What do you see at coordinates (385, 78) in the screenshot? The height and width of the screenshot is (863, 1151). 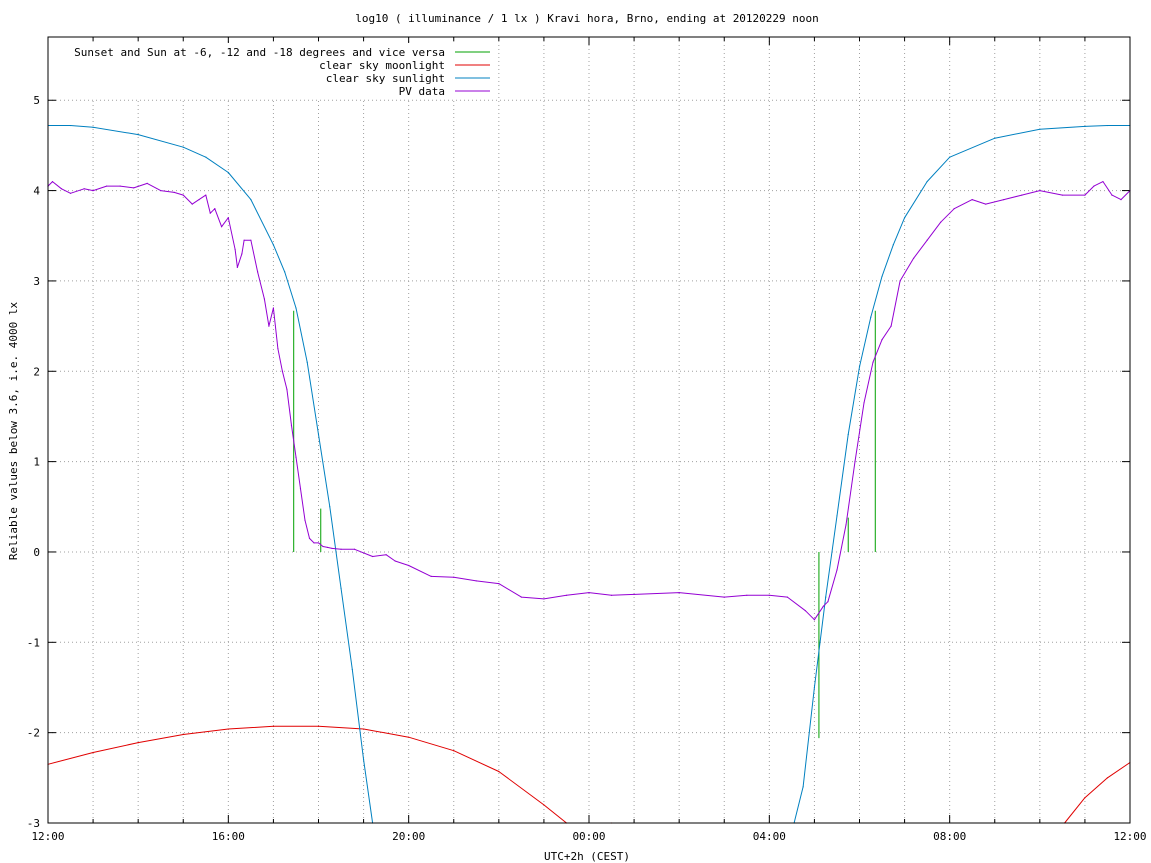 I see `legend-label: clear sky sunlight` at bounding box center [385, 78].